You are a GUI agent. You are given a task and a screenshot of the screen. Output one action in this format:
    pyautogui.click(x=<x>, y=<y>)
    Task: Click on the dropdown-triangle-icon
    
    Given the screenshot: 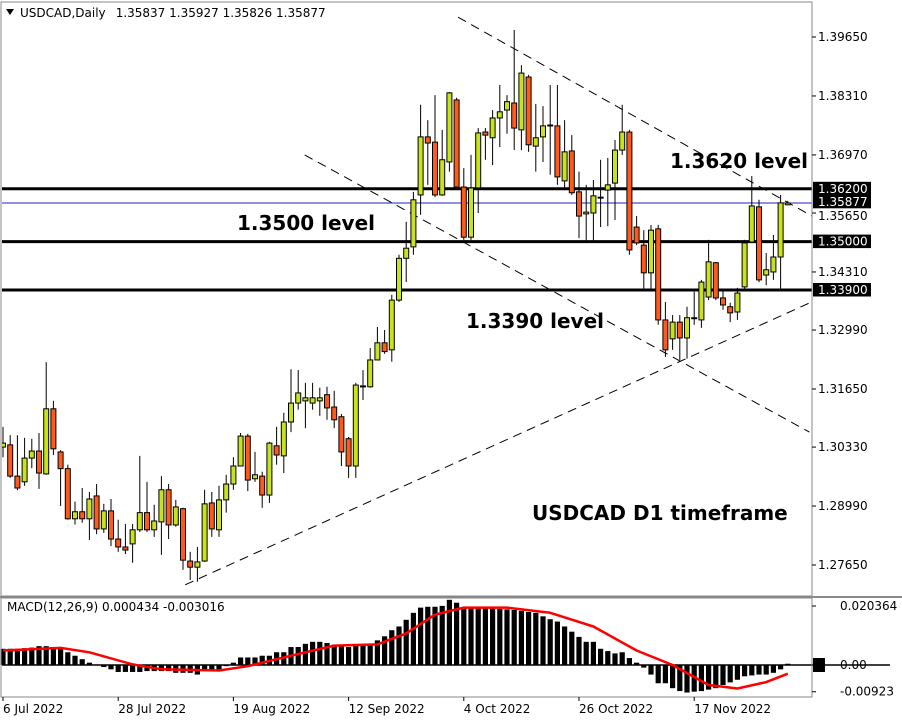 What is the action you would take?
    pyautogui.click(x=10, y=12)
    